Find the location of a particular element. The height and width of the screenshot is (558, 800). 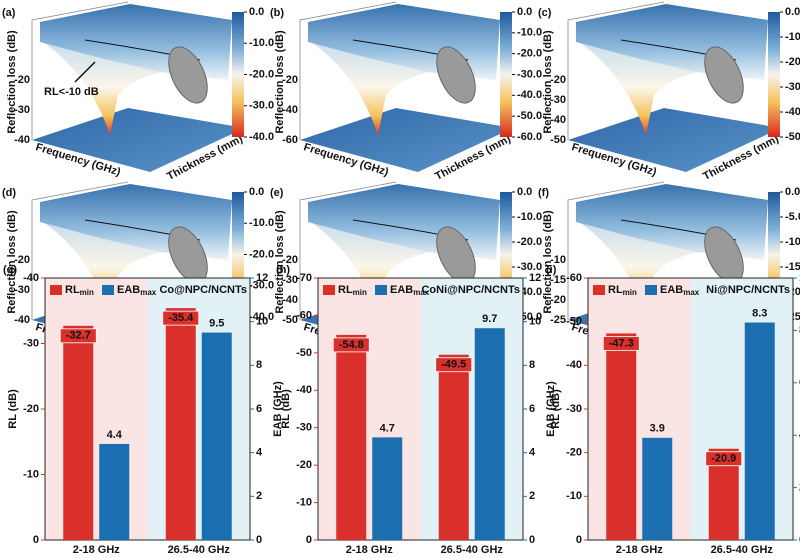

colorbar-tick-label: -50.0 is located at coordinates (529, 116).